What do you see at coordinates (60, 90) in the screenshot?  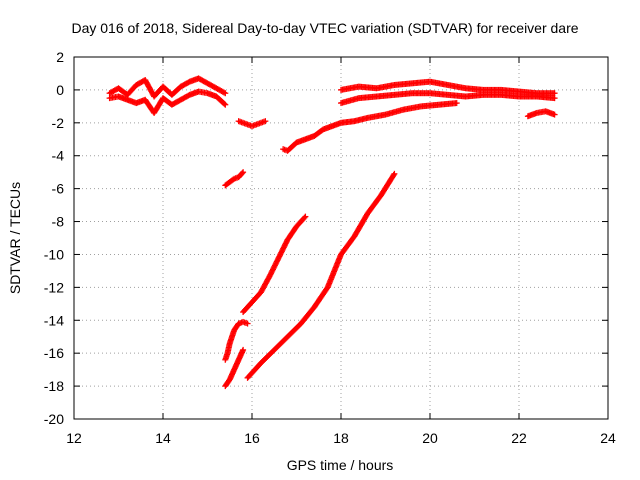 I see `y-tick-label: 0` at bounding box center [60, 90].